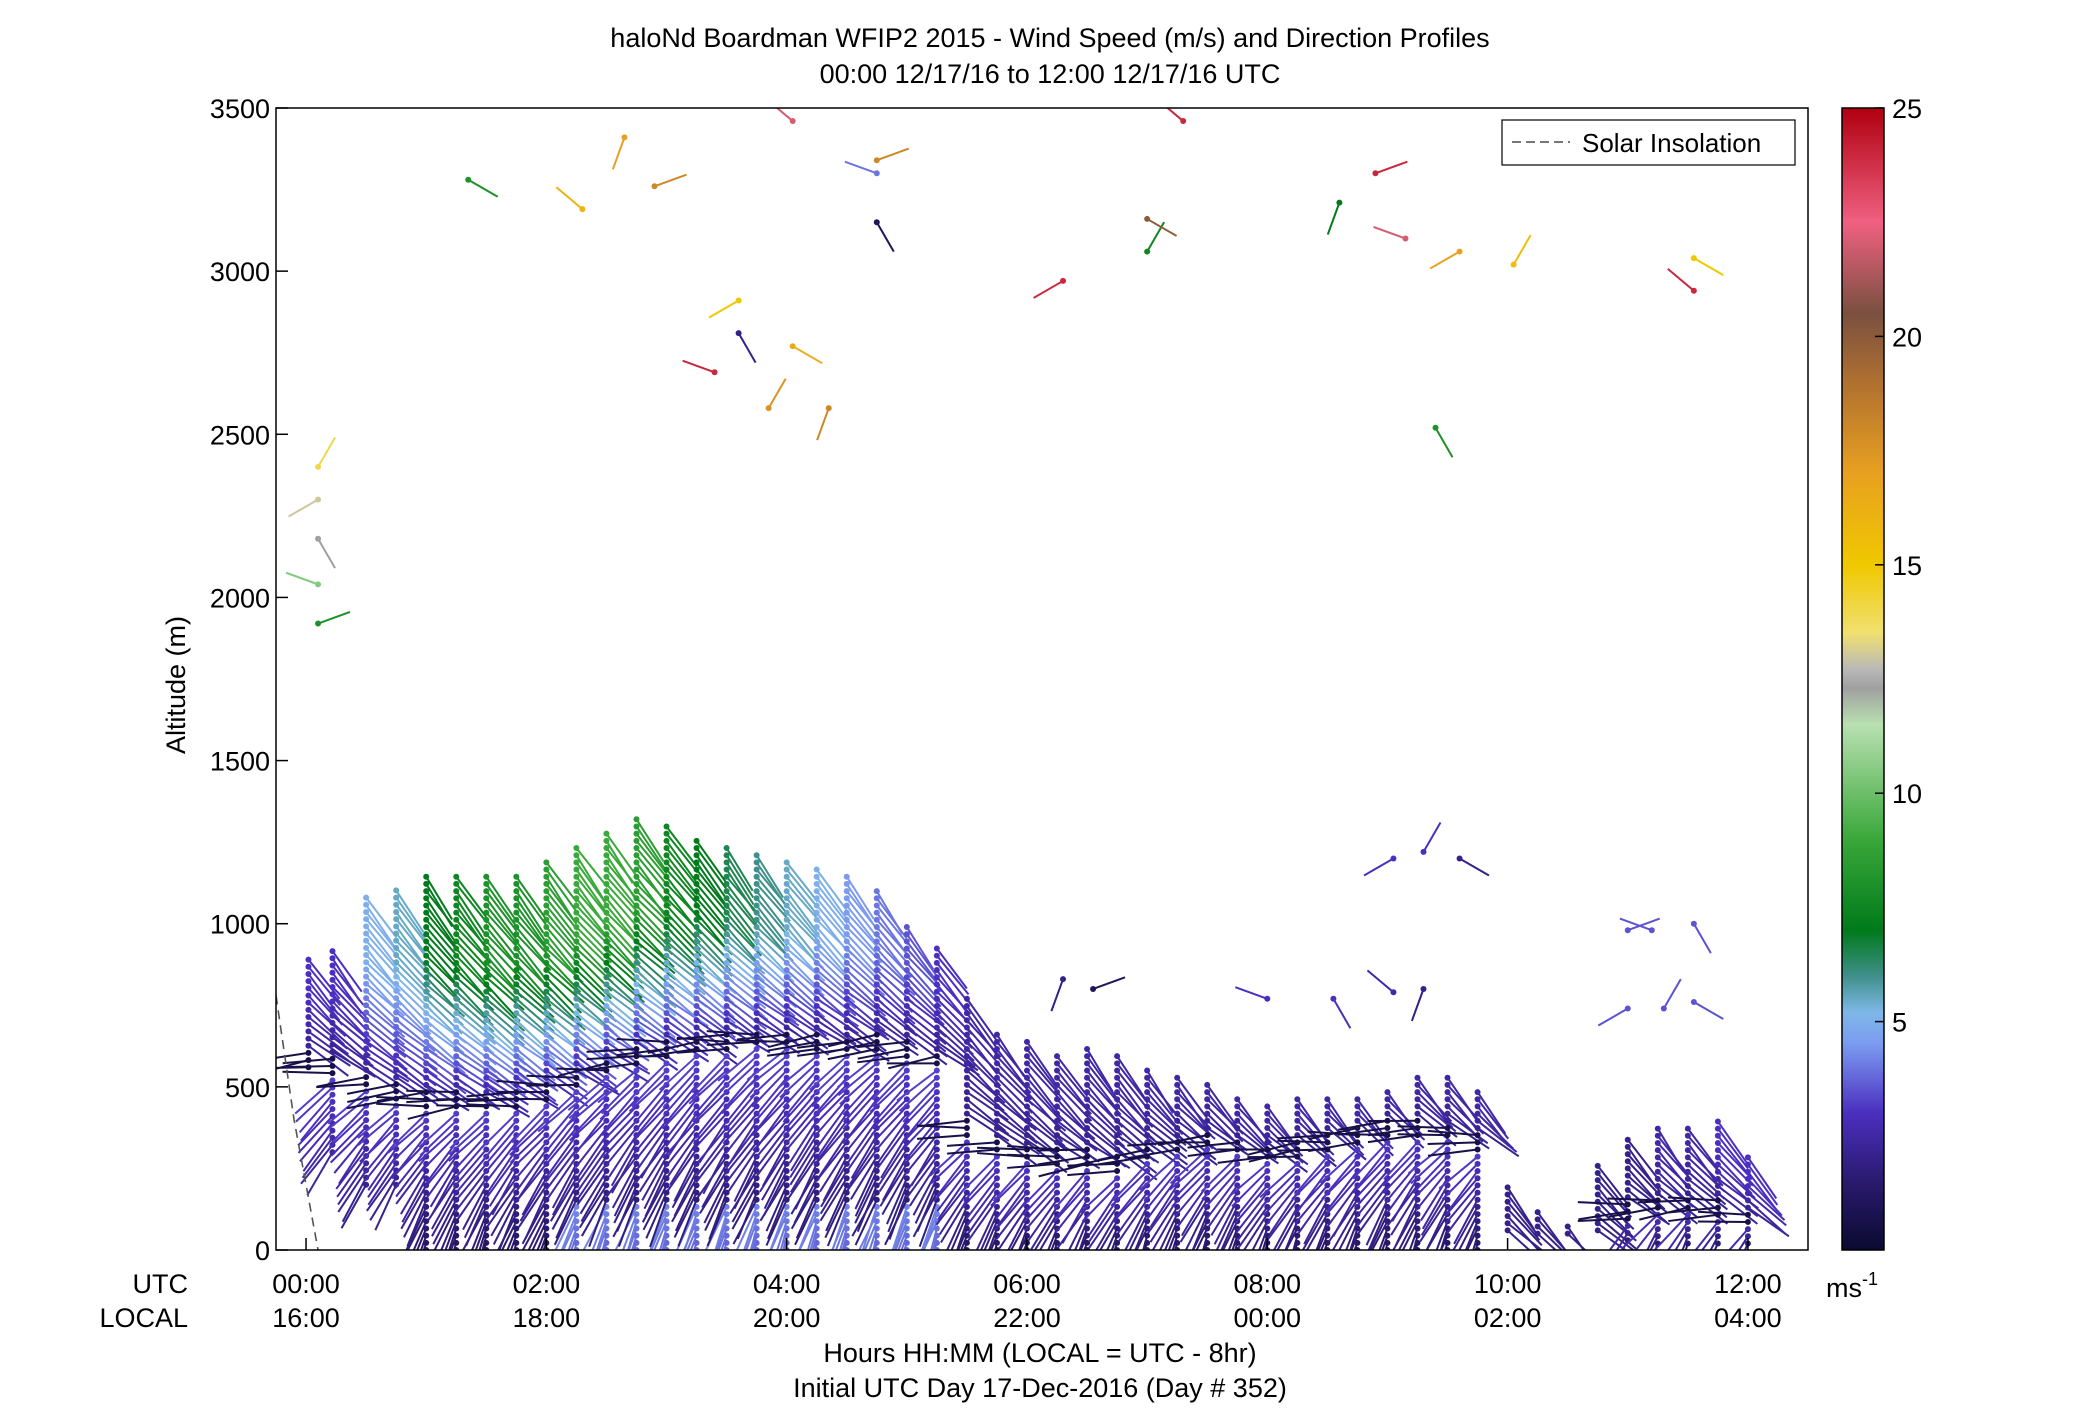 The height and width of the screenshot is (1425, 2098). I want to click on y-tick-label: 1000, so click(240, 925).